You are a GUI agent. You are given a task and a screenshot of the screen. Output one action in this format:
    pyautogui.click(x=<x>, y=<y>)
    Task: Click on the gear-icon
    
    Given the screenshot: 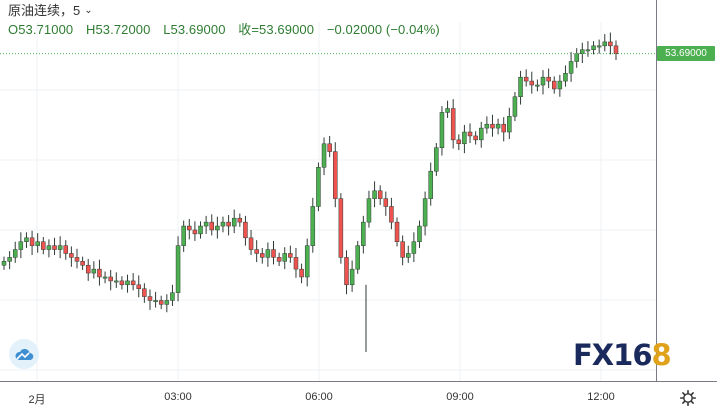 What is the action you would take?
    pyautogui.click(x=688, y=398)
    